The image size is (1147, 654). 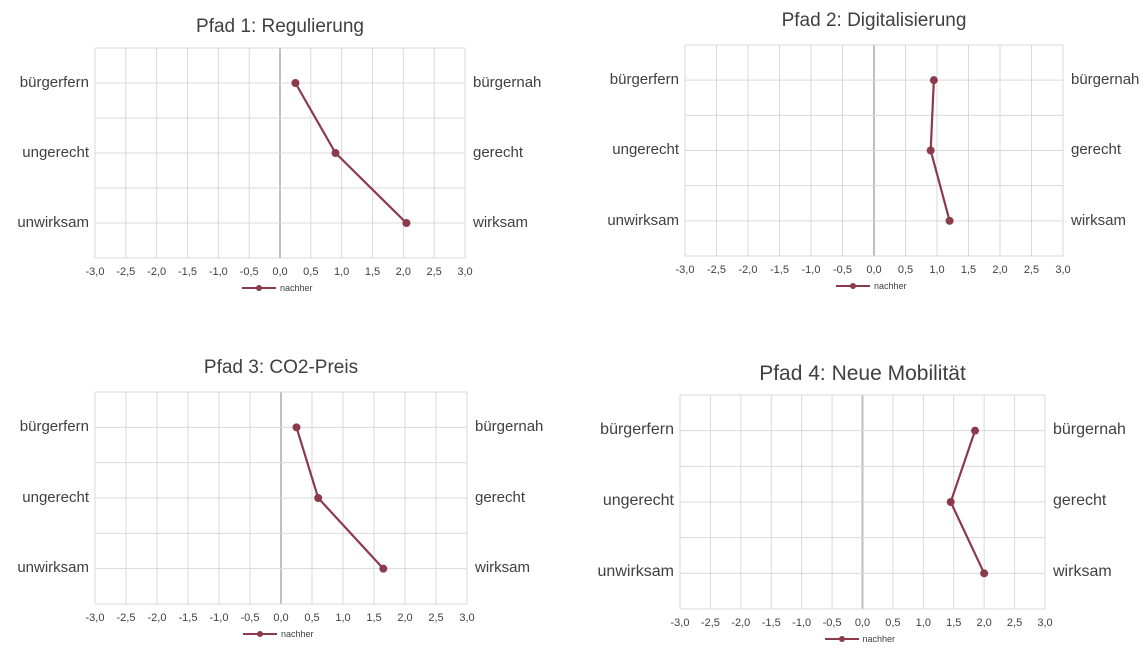 What do you see at coordinates (281, 367) in the screenshot?
I see `chart-title: Pfad 3: CO2-Preis` at bounding box center [281, 367].